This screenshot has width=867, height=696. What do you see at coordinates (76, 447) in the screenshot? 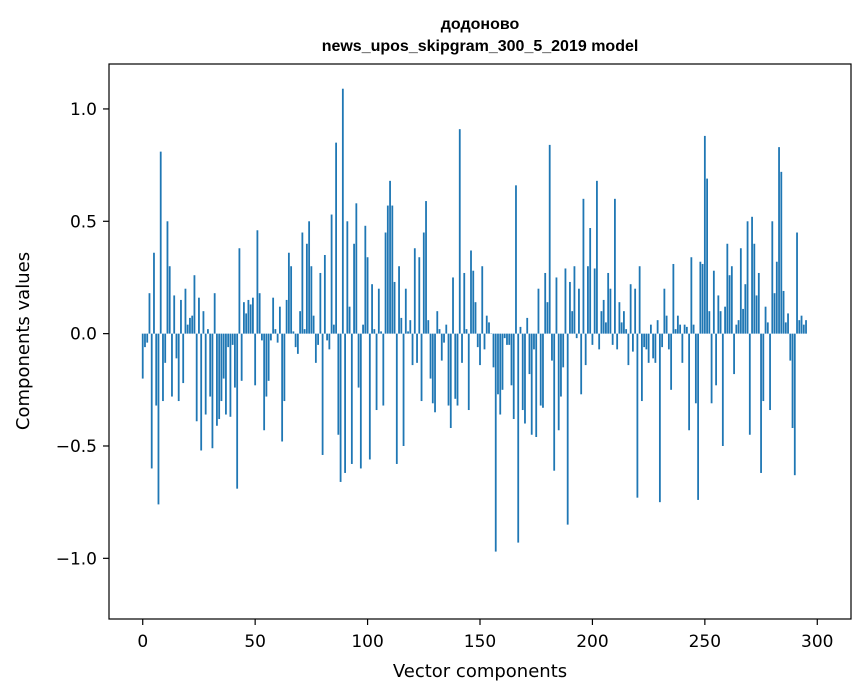
I see `y-tick-label-3: −0.5` at bounding box center [76, 447].